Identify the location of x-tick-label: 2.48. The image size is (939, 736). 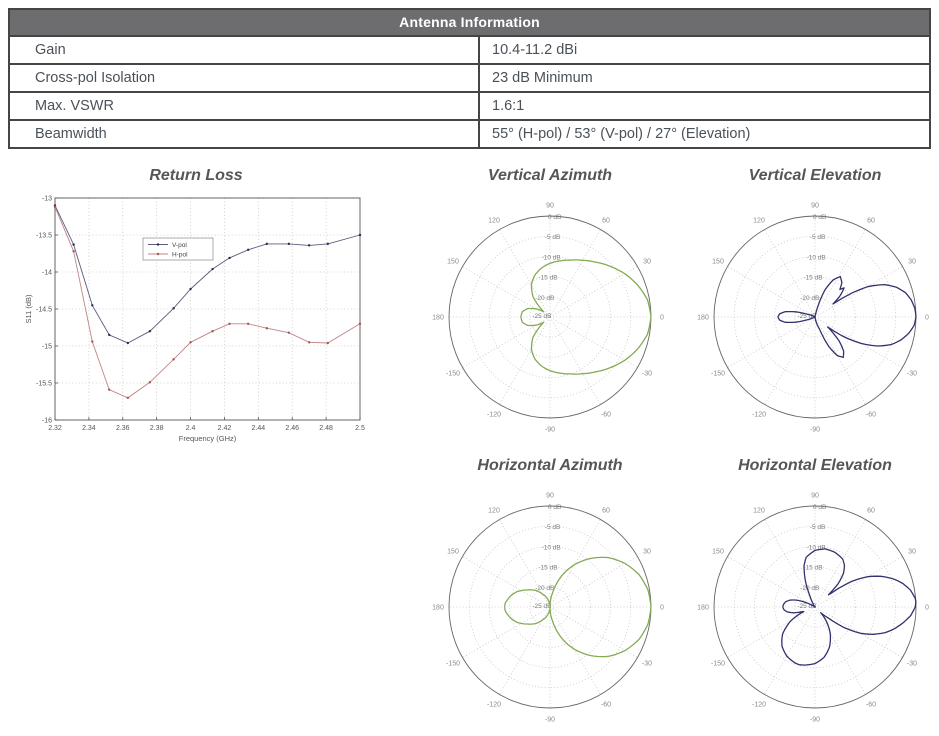
(326, 428).